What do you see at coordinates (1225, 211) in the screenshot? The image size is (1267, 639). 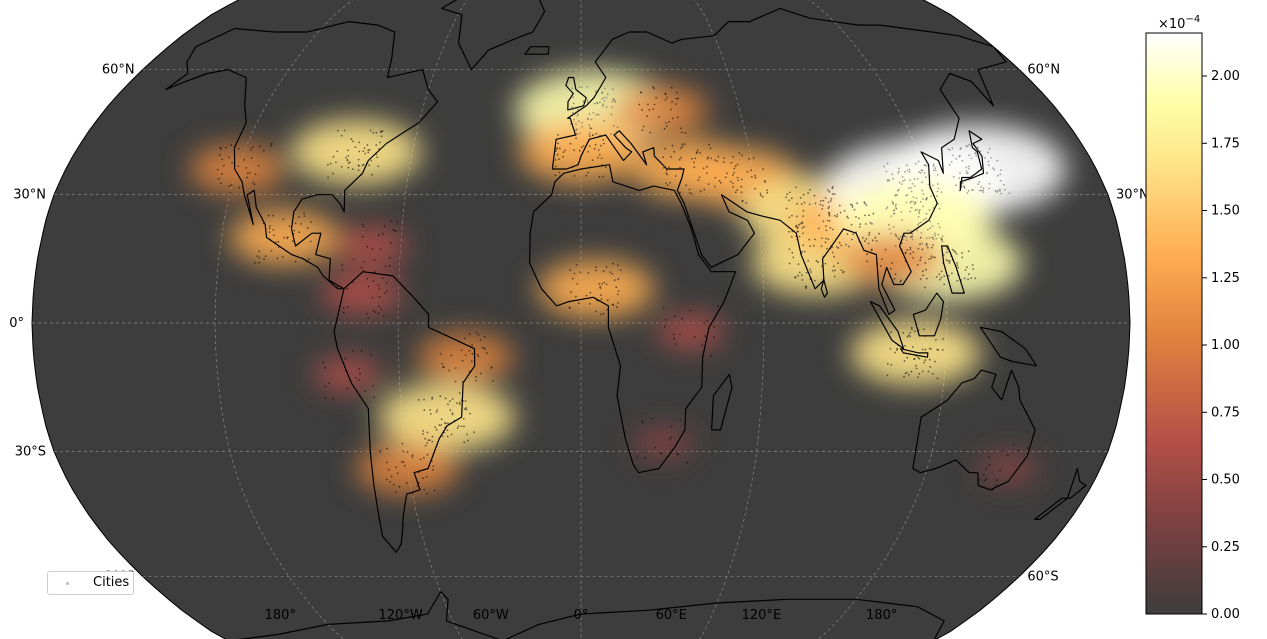 I see `colorbar-tick-label: 1.50` at bounding box center [1225, 211].